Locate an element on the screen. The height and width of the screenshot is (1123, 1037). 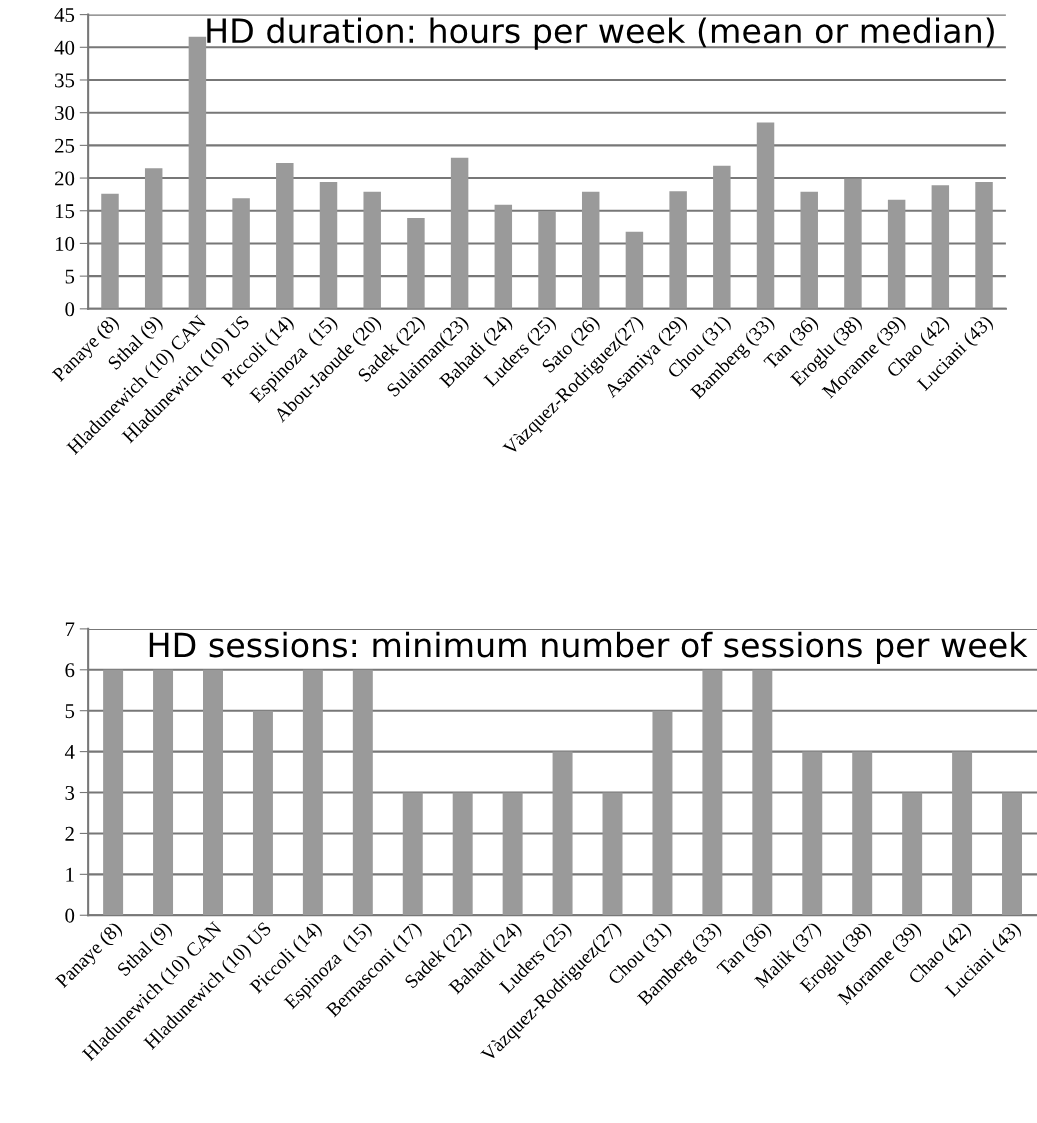
y-tick-label: 4 is located at coordinates (69, 752).